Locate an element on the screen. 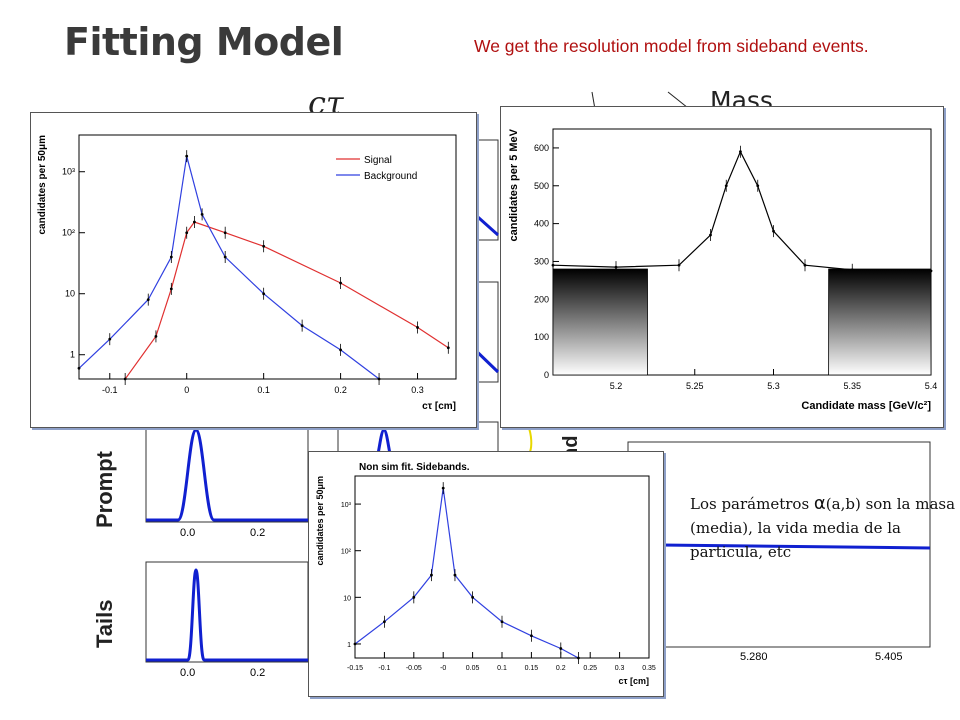 This screenshot has width=960, height=720. prompt-label: Prompt is located at coordinates (104, 489).